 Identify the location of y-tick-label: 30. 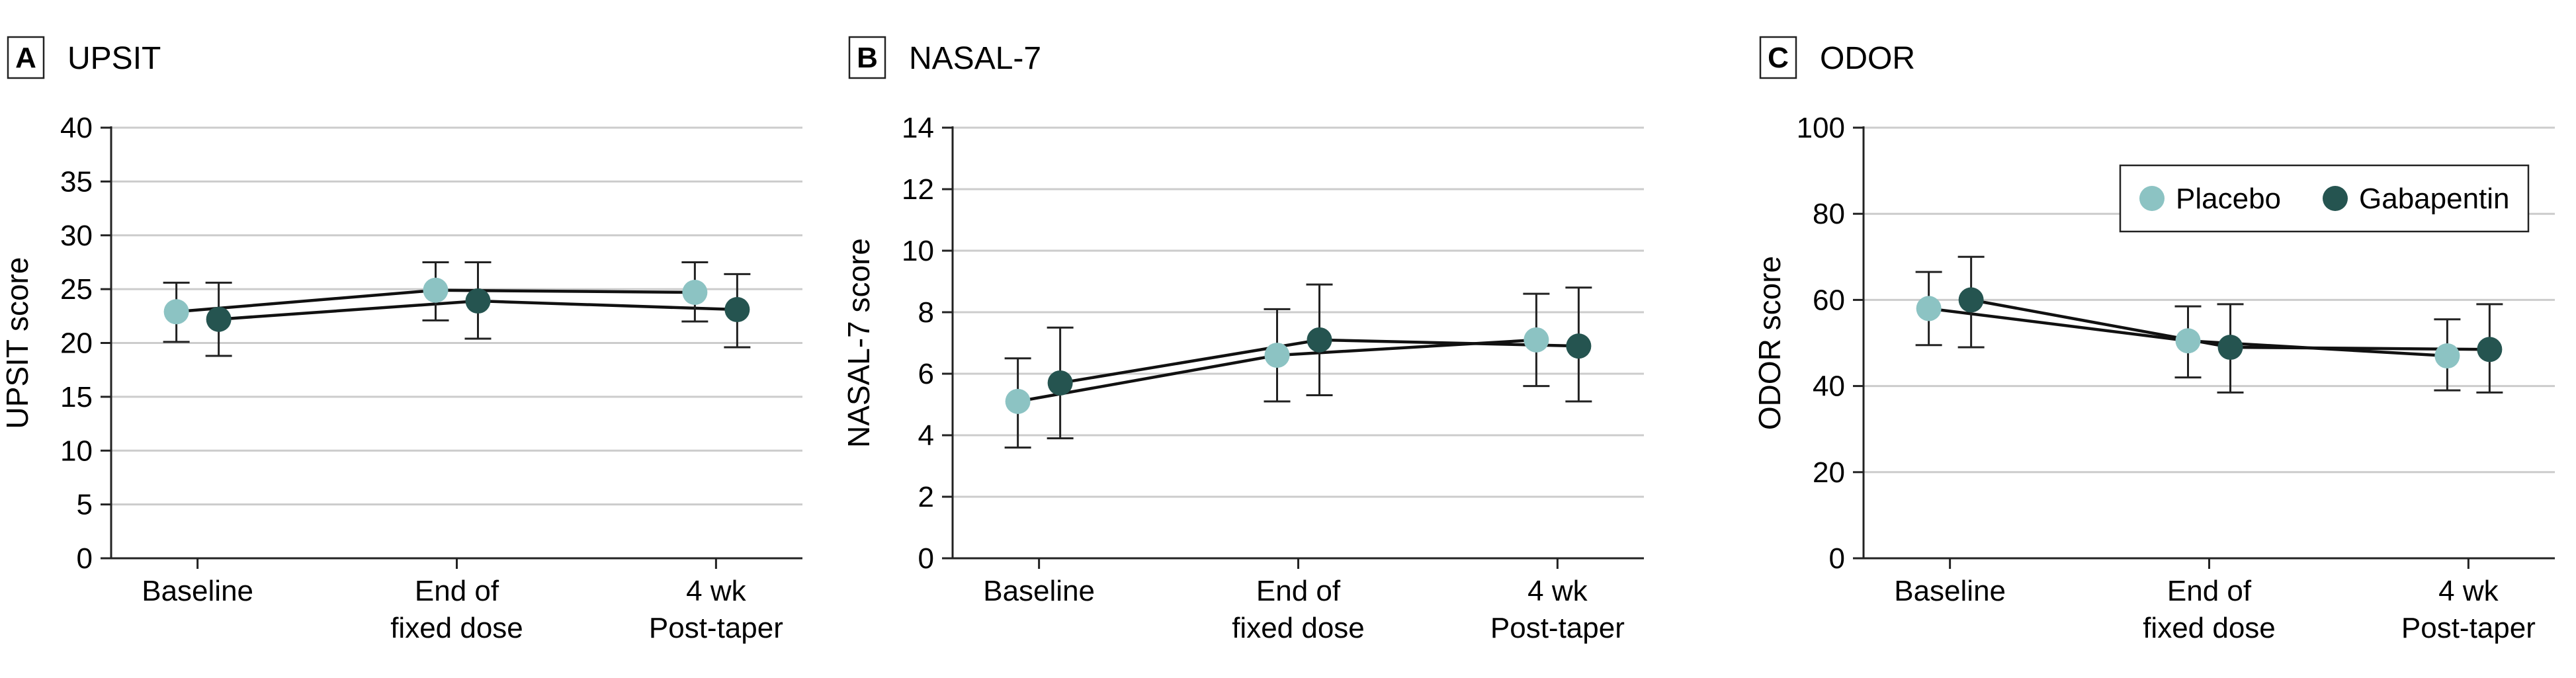
(76, 236).